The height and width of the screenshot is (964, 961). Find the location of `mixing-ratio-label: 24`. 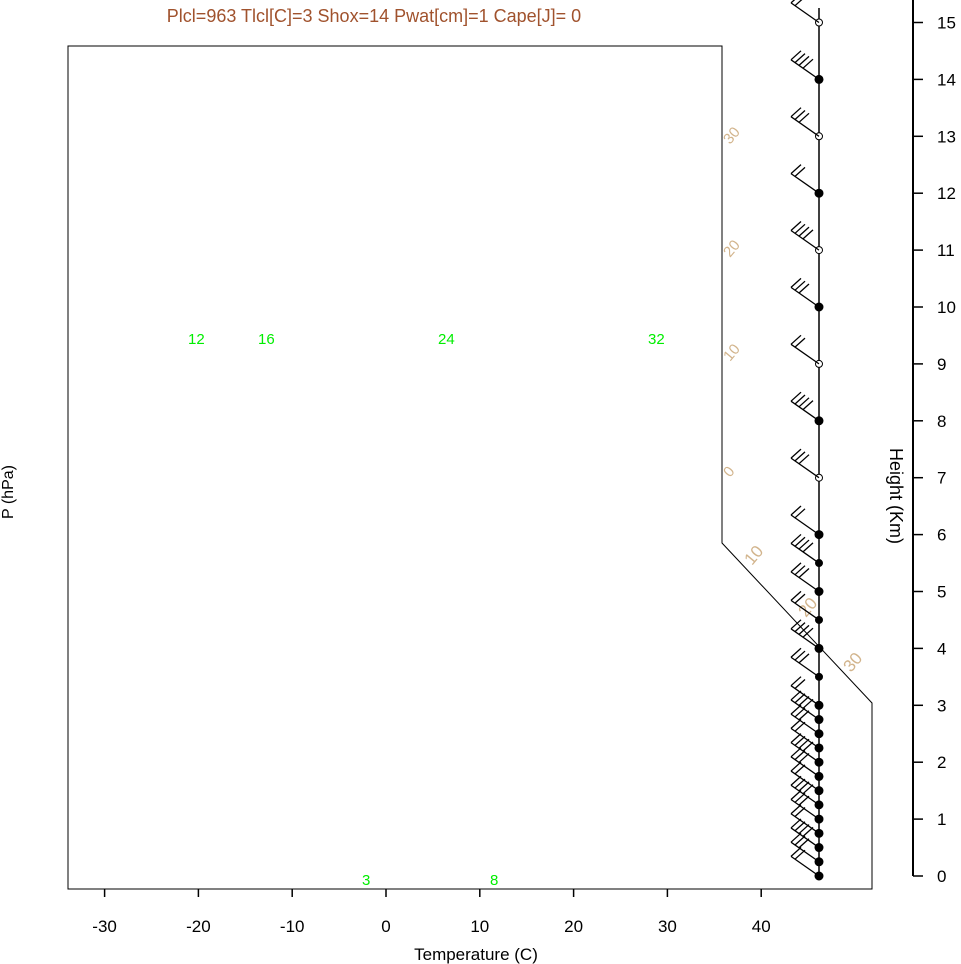

mixing-ratio-label: 24 is located at coordinates (446, 339).